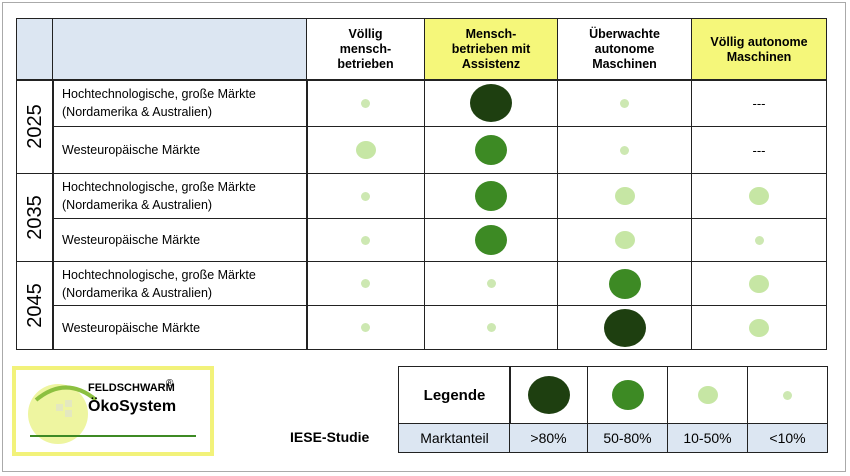 The image size is (850, 476). What do you see at coordinates (131, 388) in the screenshot?
I see `logo-brand: FELDSCHWARM` at bounding box center [131, 388].